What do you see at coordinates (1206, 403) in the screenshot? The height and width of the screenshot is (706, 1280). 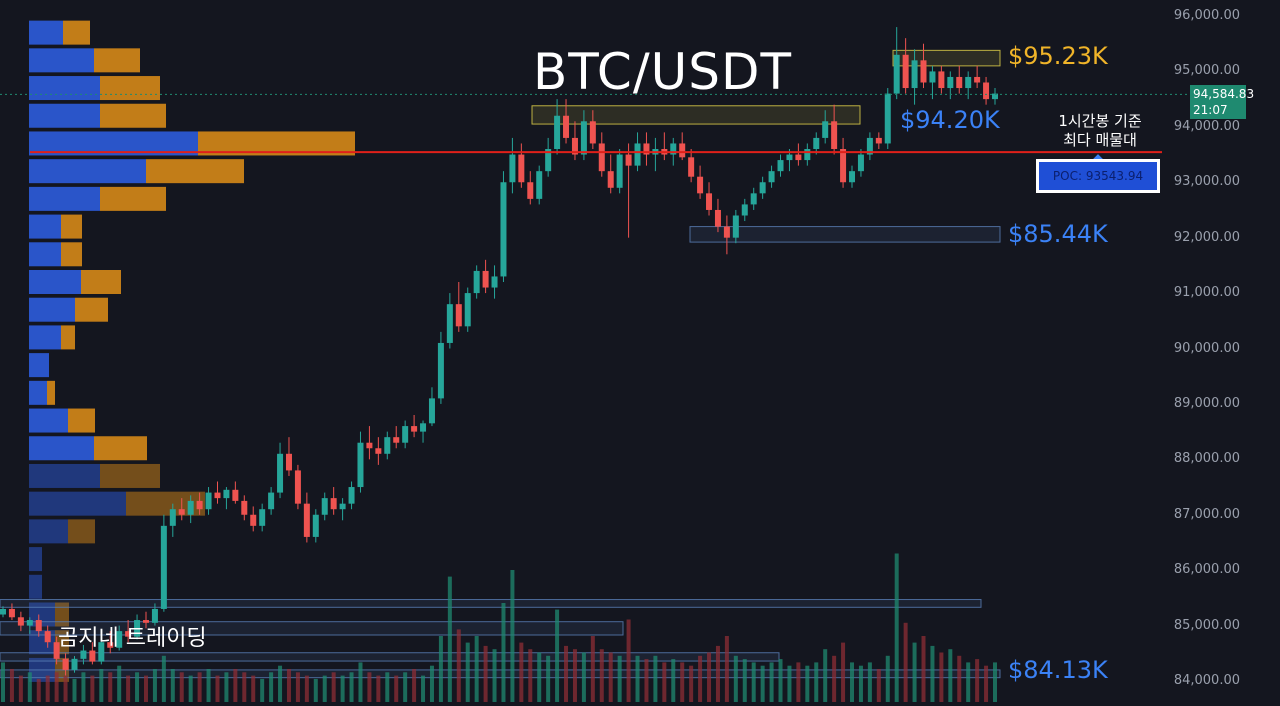 I see `y-tick-label: 89,000.00` at bounding box center [1206, 403].